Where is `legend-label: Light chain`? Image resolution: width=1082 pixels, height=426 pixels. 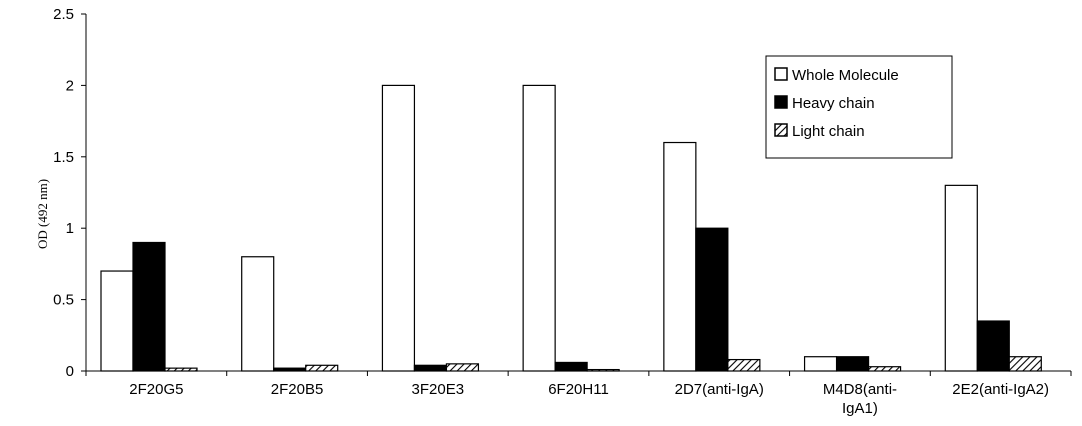
legend-label: Light chain is located at coordinates (828, 131).